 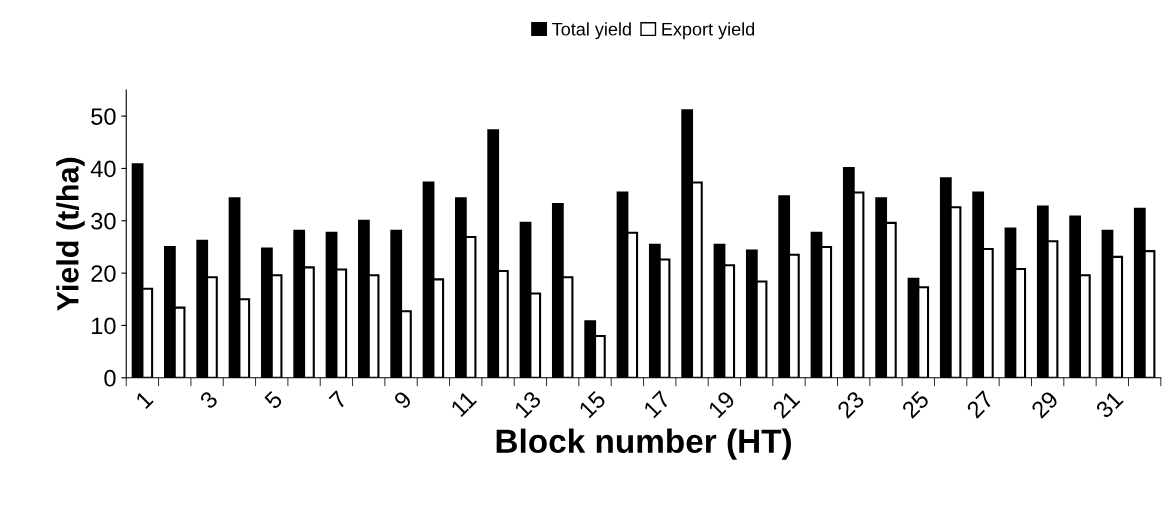 What do you see at coordinates (110, 378) in the screenshot?
I see `y-tick-label: 0` at bounding box center [110, 378].